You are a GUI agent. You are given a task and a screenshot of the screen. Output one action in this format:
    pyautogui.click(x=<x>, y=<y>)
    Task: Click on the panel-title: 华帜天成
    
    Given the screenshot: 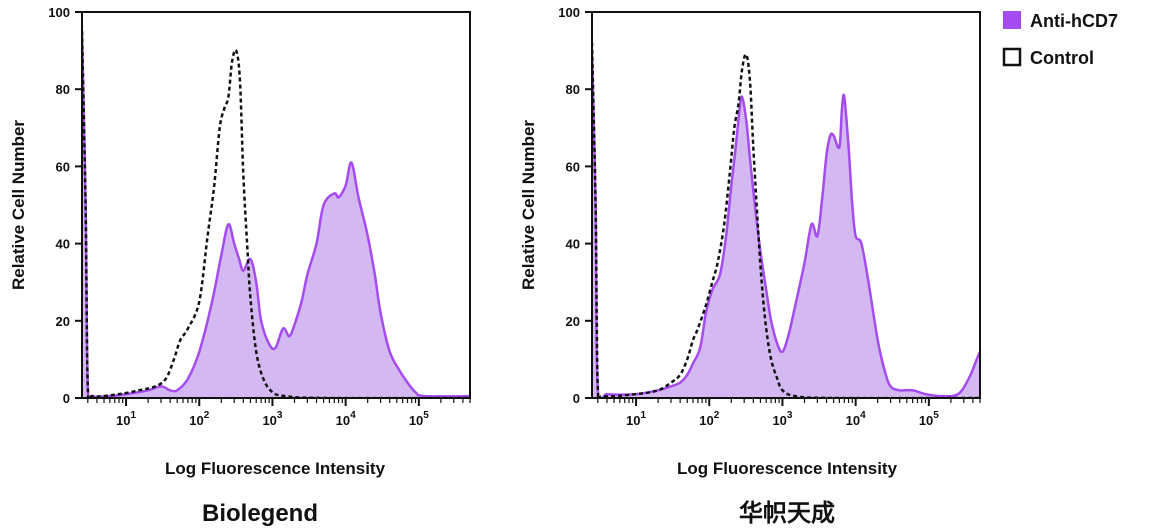 What is the action you would take?
    pyautogui.click(x=787, y=513)
    